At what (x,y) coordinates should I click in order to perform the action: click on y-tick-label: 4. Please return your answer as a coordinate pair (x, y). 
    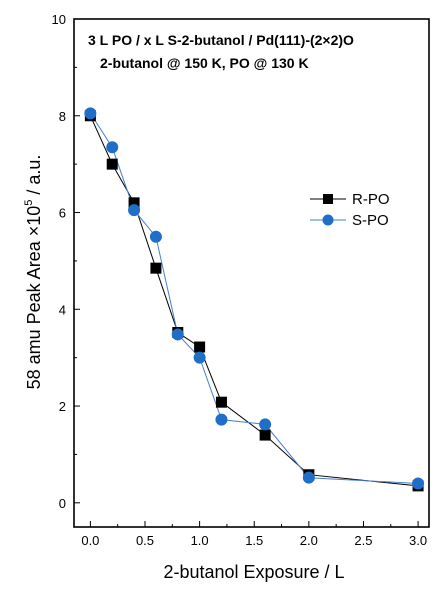
    Looking at the image, I should click on (62, 309).